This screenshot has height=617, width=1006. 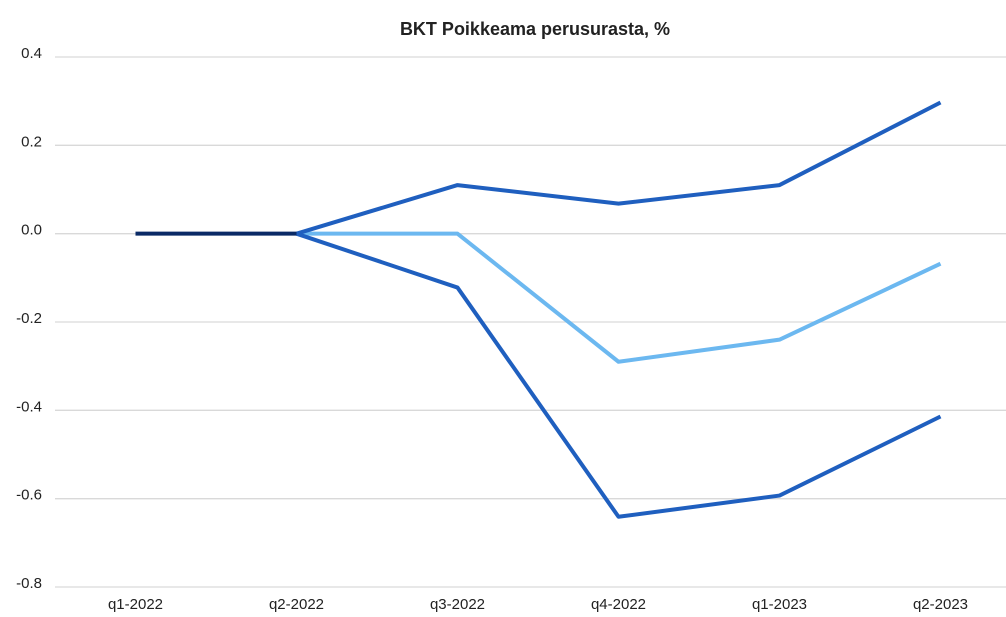 I want to click on x-tick-label: q4-2022, so click(x=618, y=604).